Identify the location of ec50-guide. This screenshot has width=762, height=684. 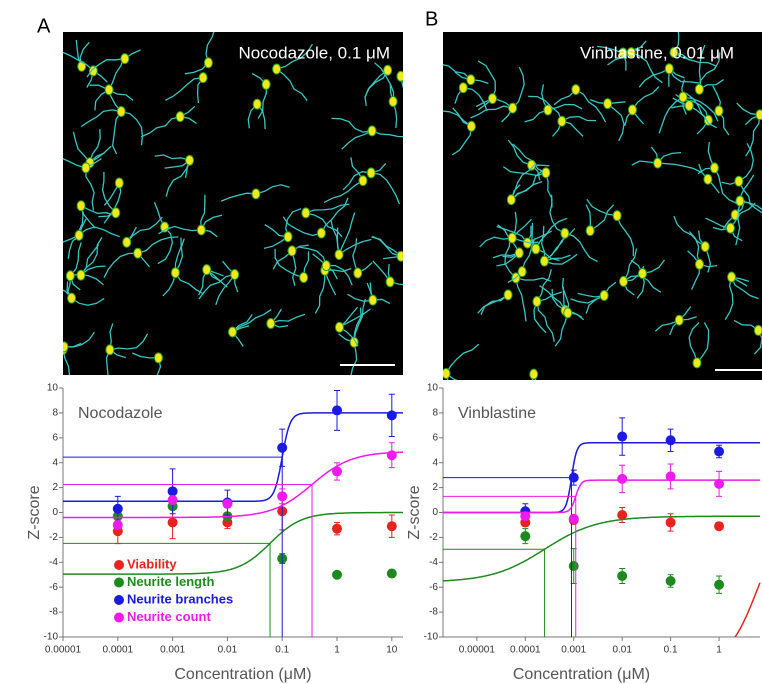
(494, 592).